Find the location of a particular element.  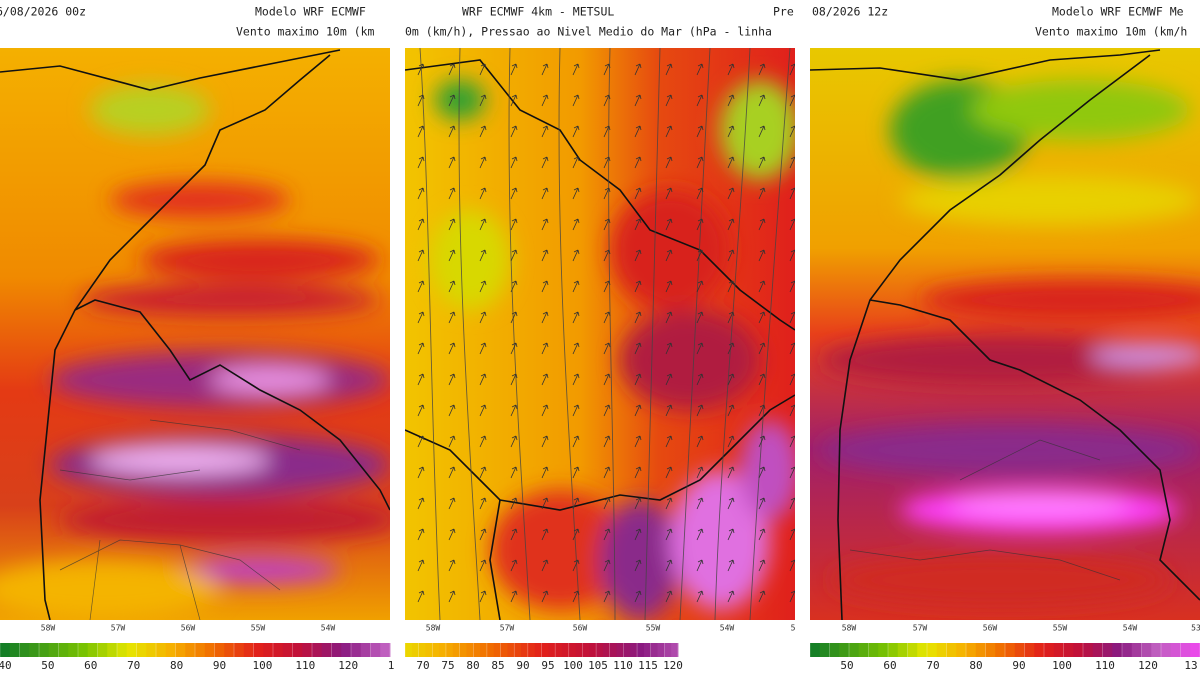

model-name: Modelo WRF ECMWF is located at coordinates (310, 12).